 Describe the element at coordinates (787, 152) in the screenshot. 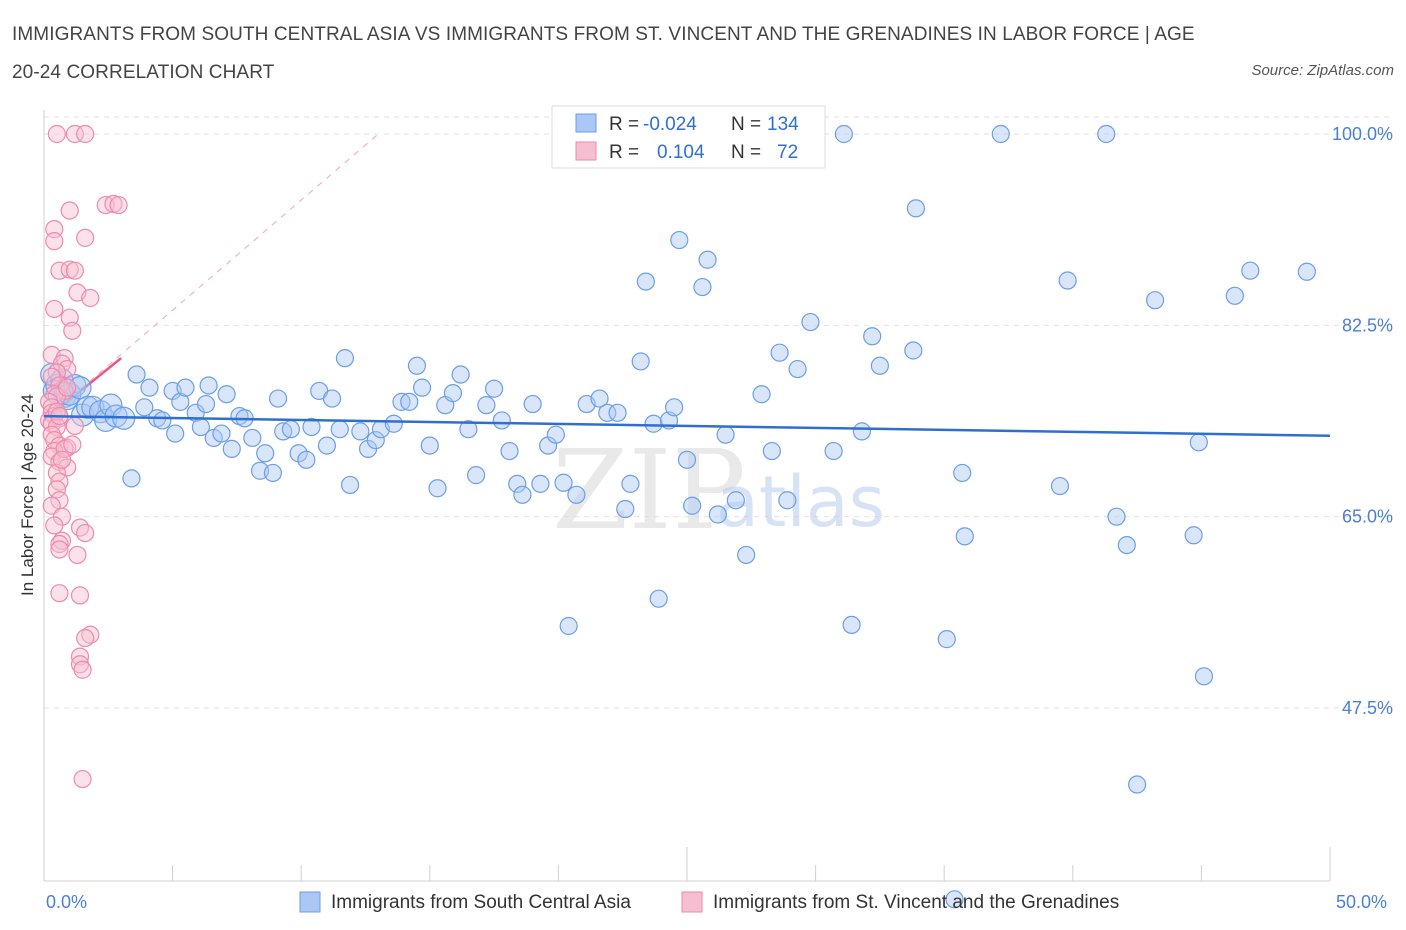

I see `legend-n-value: 72` at that location.